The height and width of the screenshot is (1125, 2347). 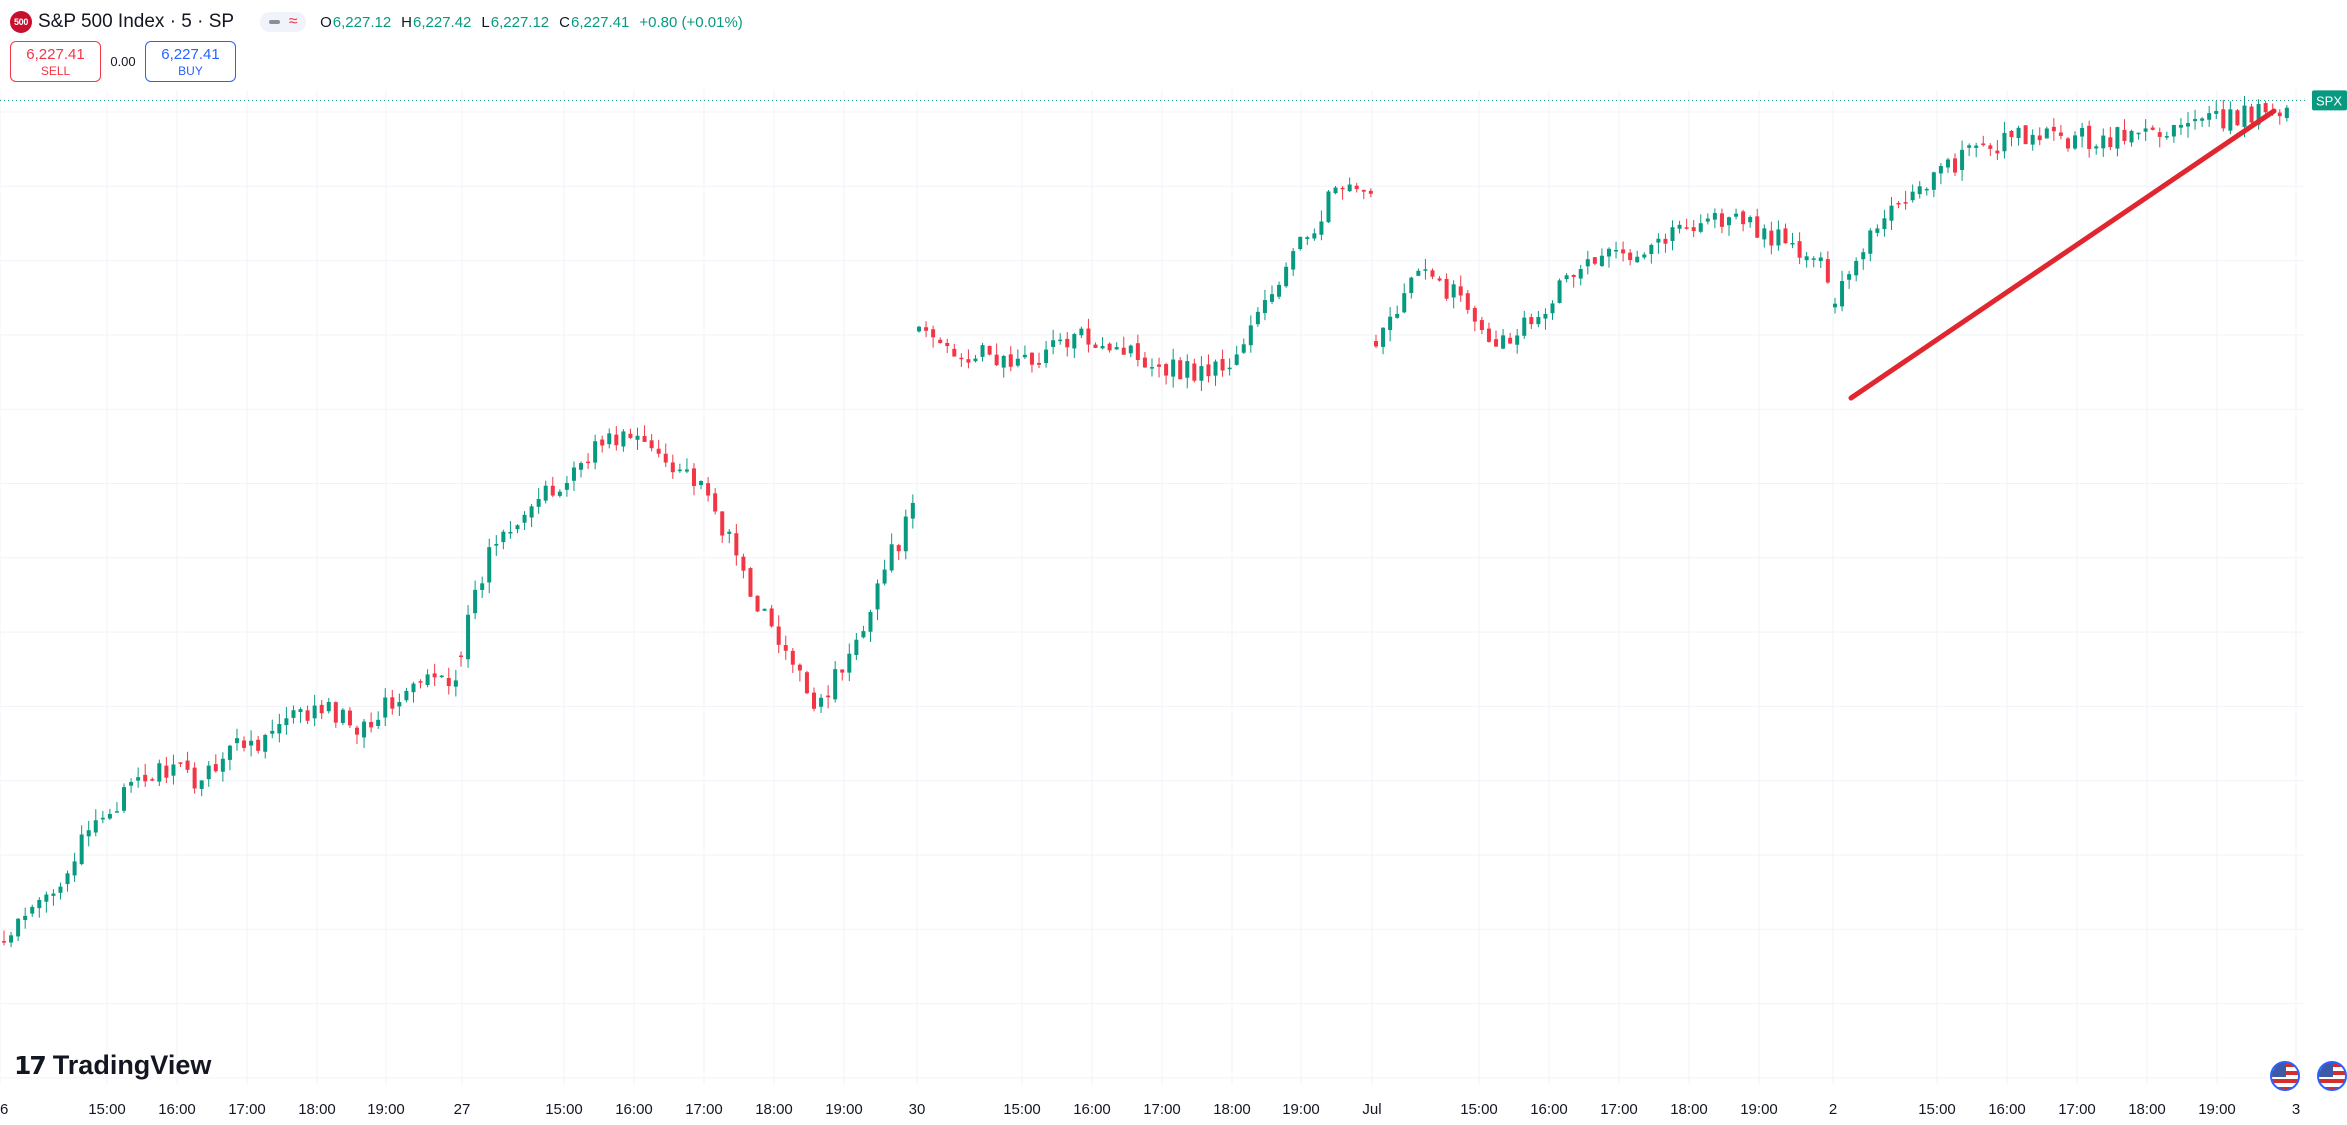 I want to click on indicator-pill: ≈, so click(x=283, y=22).